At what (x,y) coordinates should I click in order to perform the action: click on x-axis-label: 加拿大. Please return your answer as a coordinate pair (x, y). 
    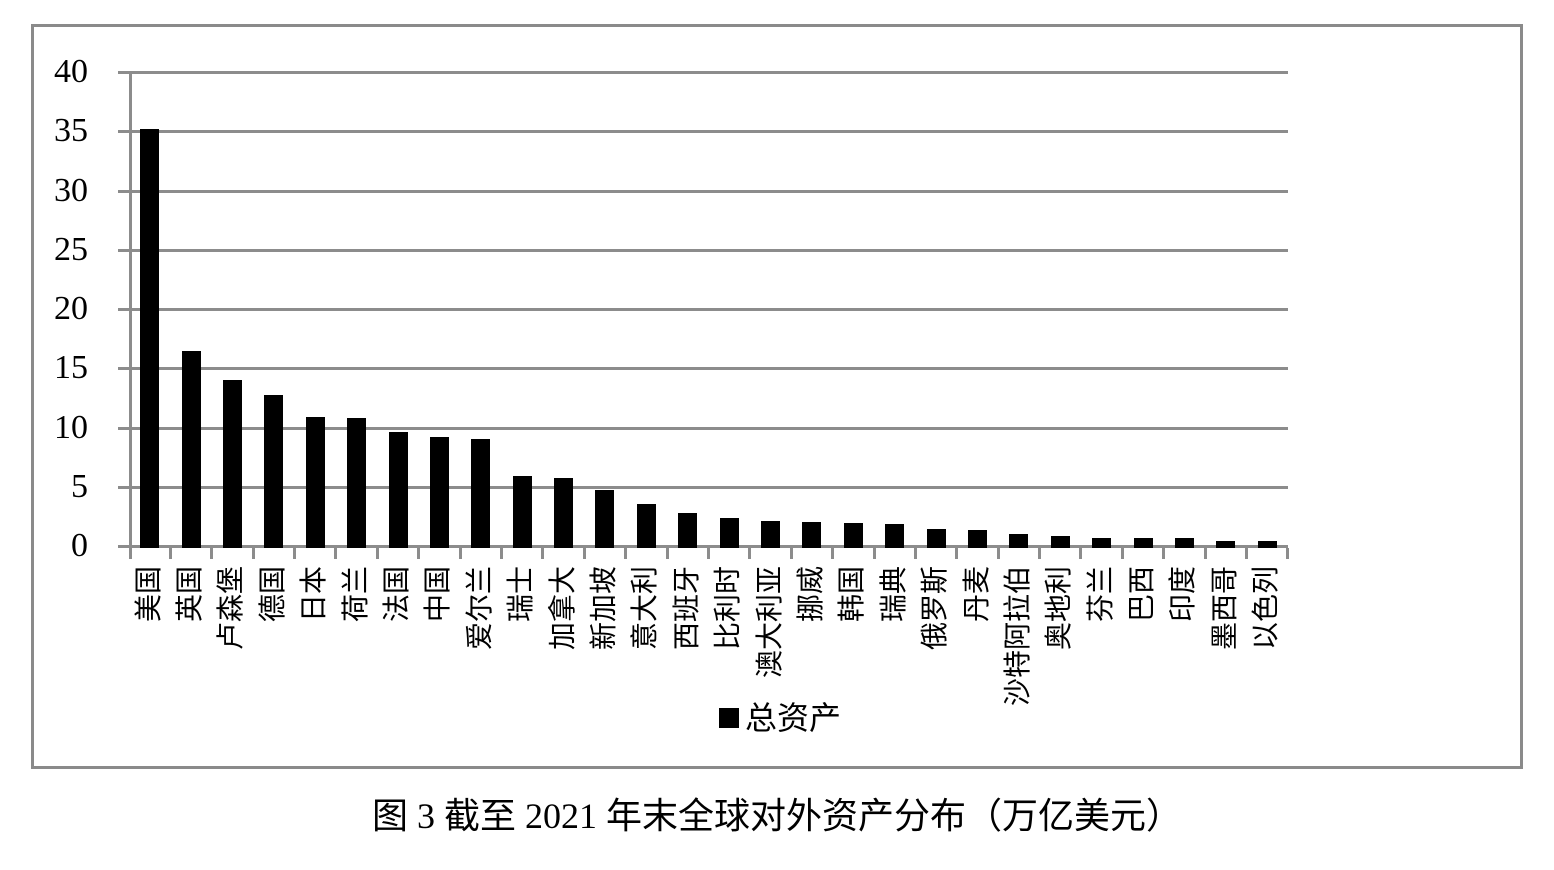
    Looking at the image, I should click on (563, 608).